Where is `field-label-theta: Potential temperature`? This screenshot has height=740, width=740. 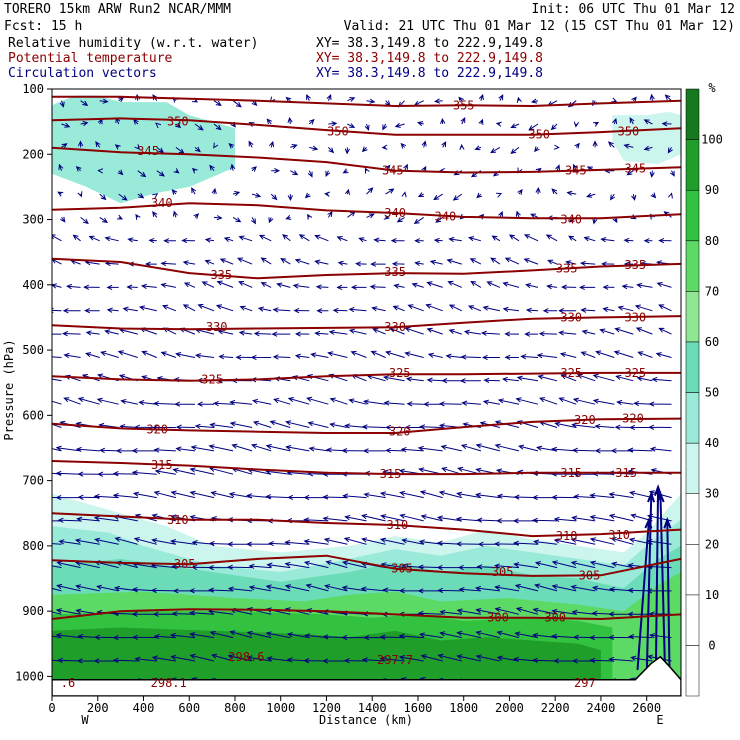 field-label-theta: Potential temperature is located at coordinates (90, 58).